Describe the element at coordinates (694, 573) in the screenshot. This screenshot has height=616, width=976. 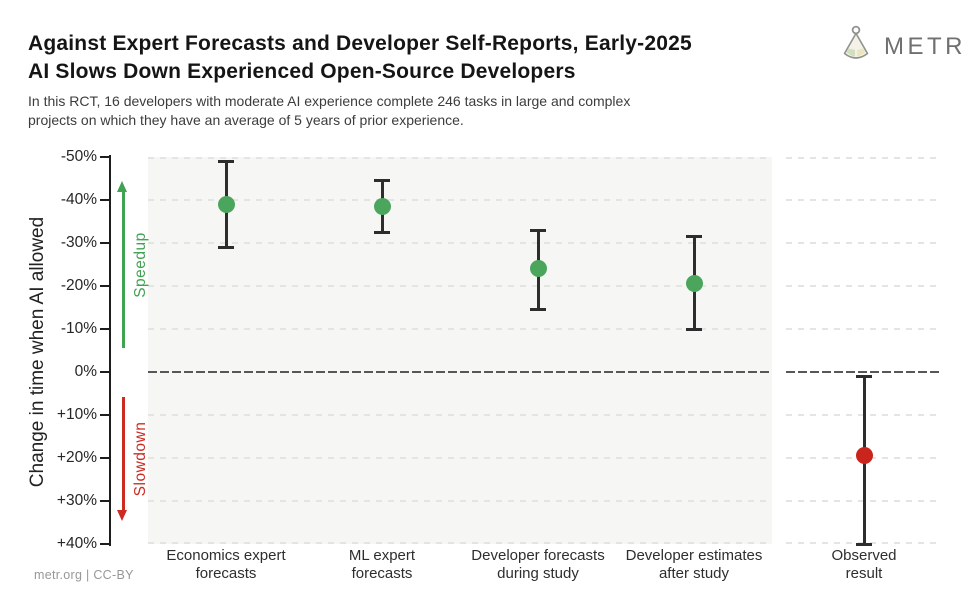
I see `category-label-line: after study` at that location.